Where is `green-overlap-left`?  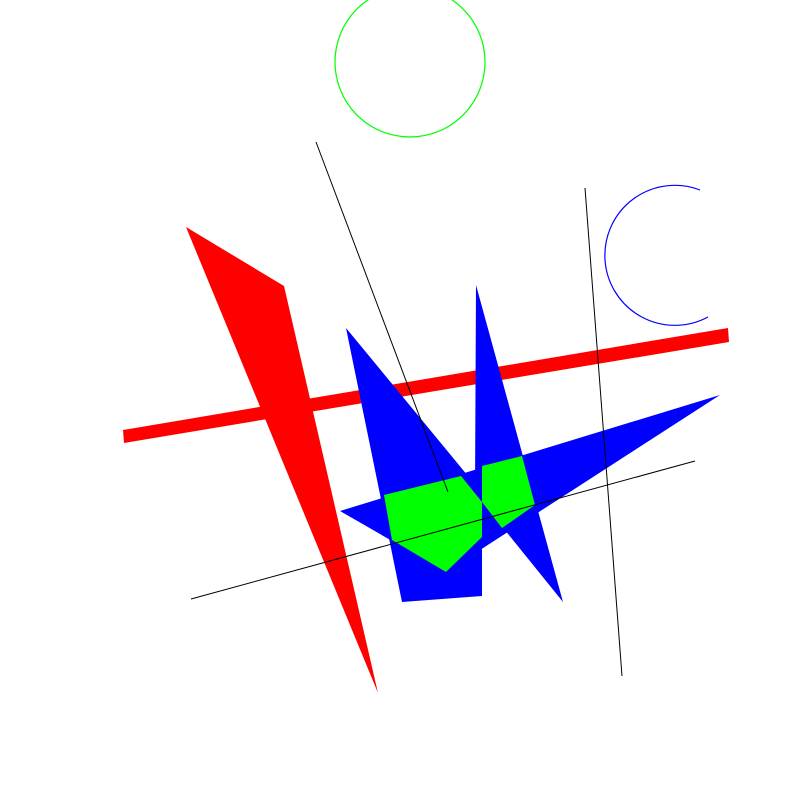
green-overlap-left is located at coordinates (433, 524).